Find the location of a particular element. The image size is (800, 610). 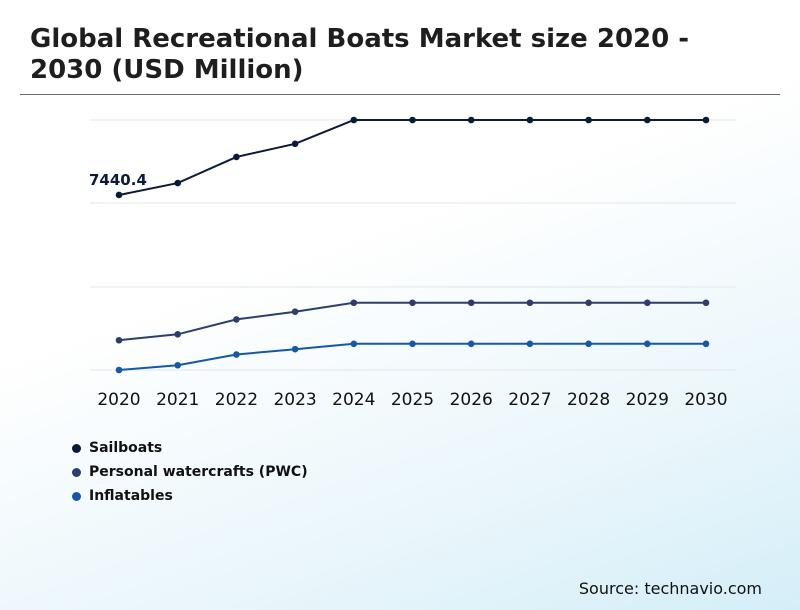

legend-item-2: Inflatables is located at coordinates (190, 496).